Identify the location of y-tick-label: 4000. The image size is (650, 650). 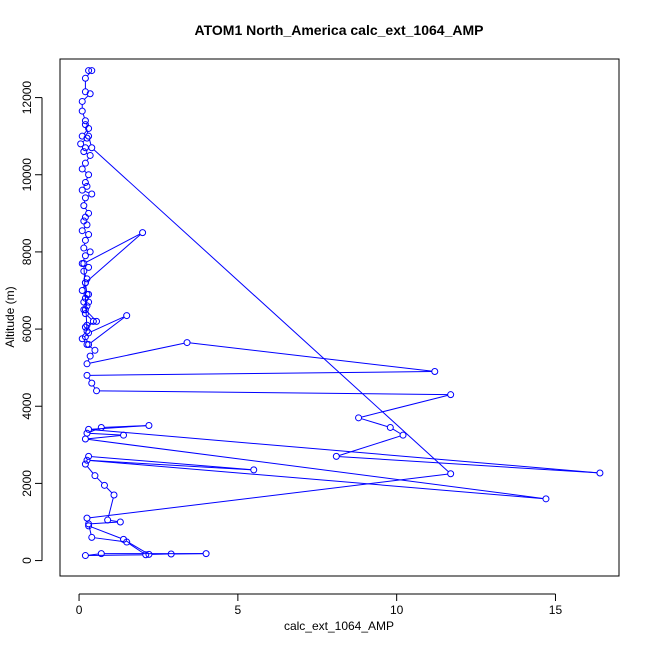
(27, 406).